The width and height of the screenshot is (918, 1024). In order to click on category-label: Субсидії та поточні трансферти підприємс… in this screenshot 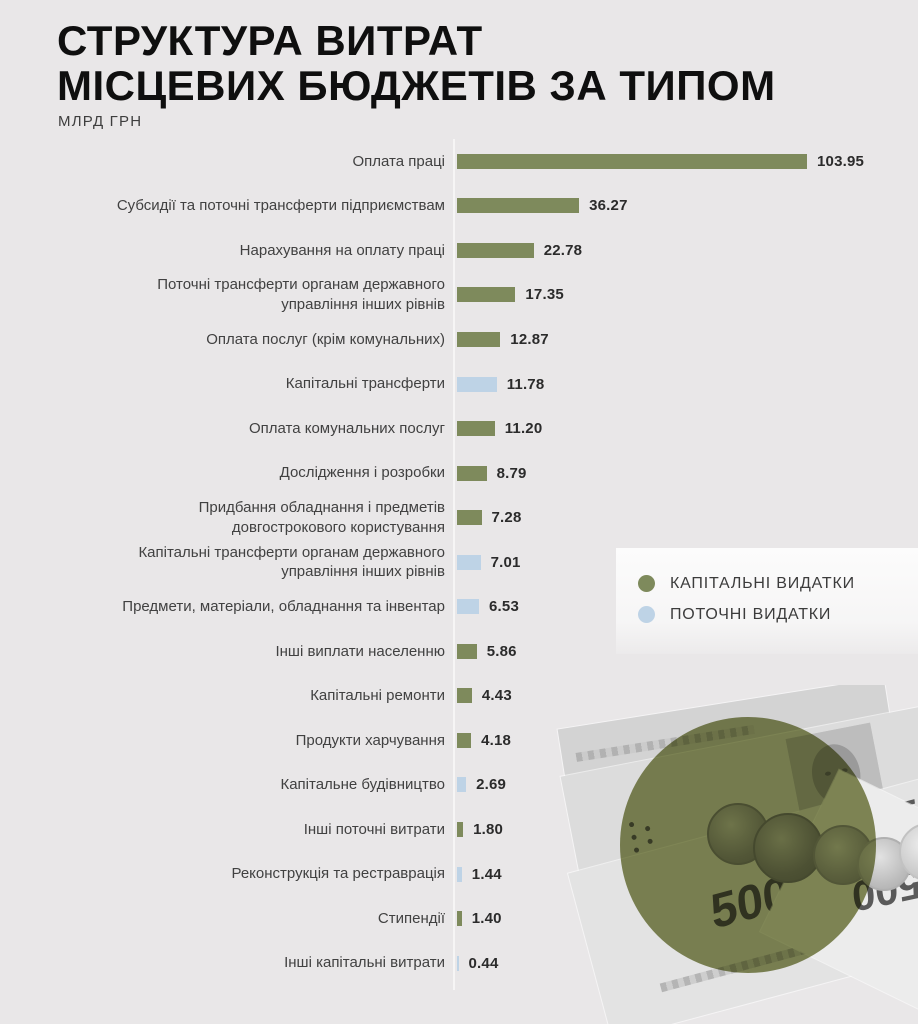, I will do `click(280, 206)`.